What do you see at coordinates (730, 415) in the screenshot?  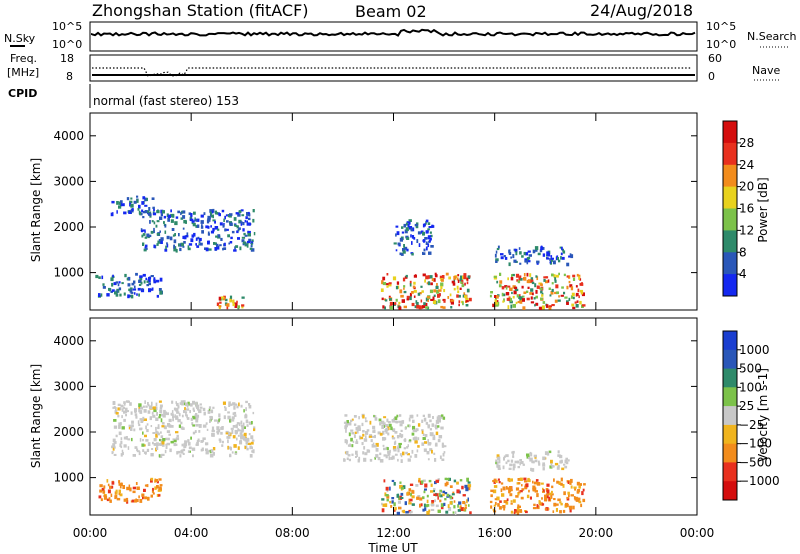 I see `colorbar-frame` at bounding box center [730, 415].